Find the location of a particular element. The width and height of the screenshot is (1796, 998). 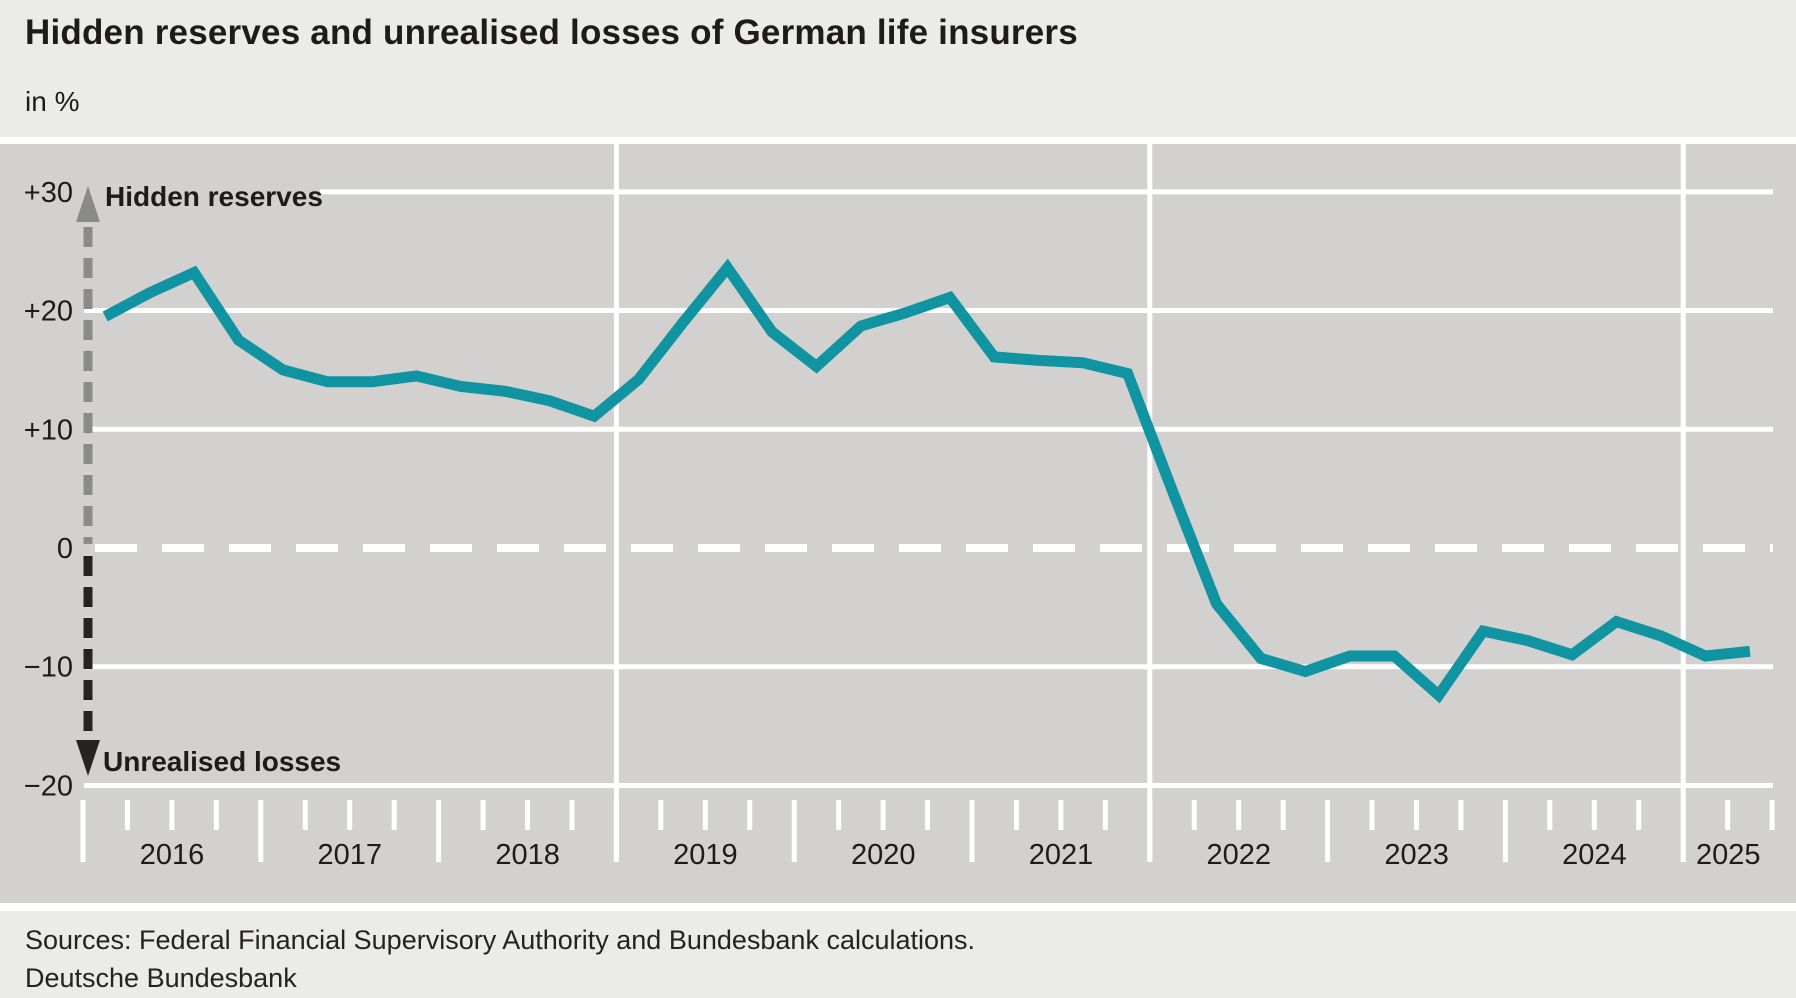

publisher-note: Deutsche Bundesbank is located at coordinates (161, 978).